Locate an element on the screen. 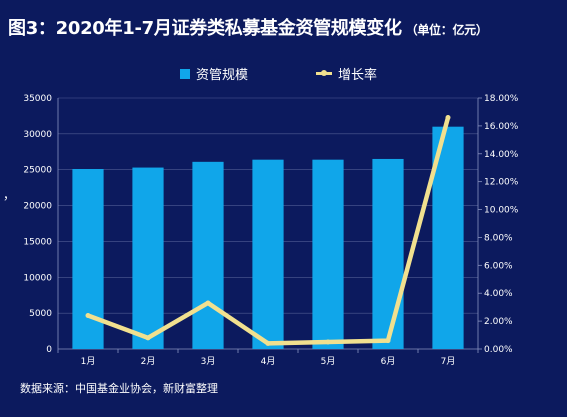 Image resolution: width=567 pixels, height=417 pixels. legend-line-swatch is located at coordinates (324, 73).